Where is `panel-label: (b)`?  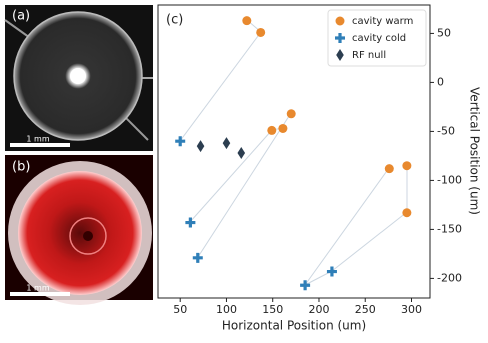 panel-label: (b) is located at coordinates (21, 167).